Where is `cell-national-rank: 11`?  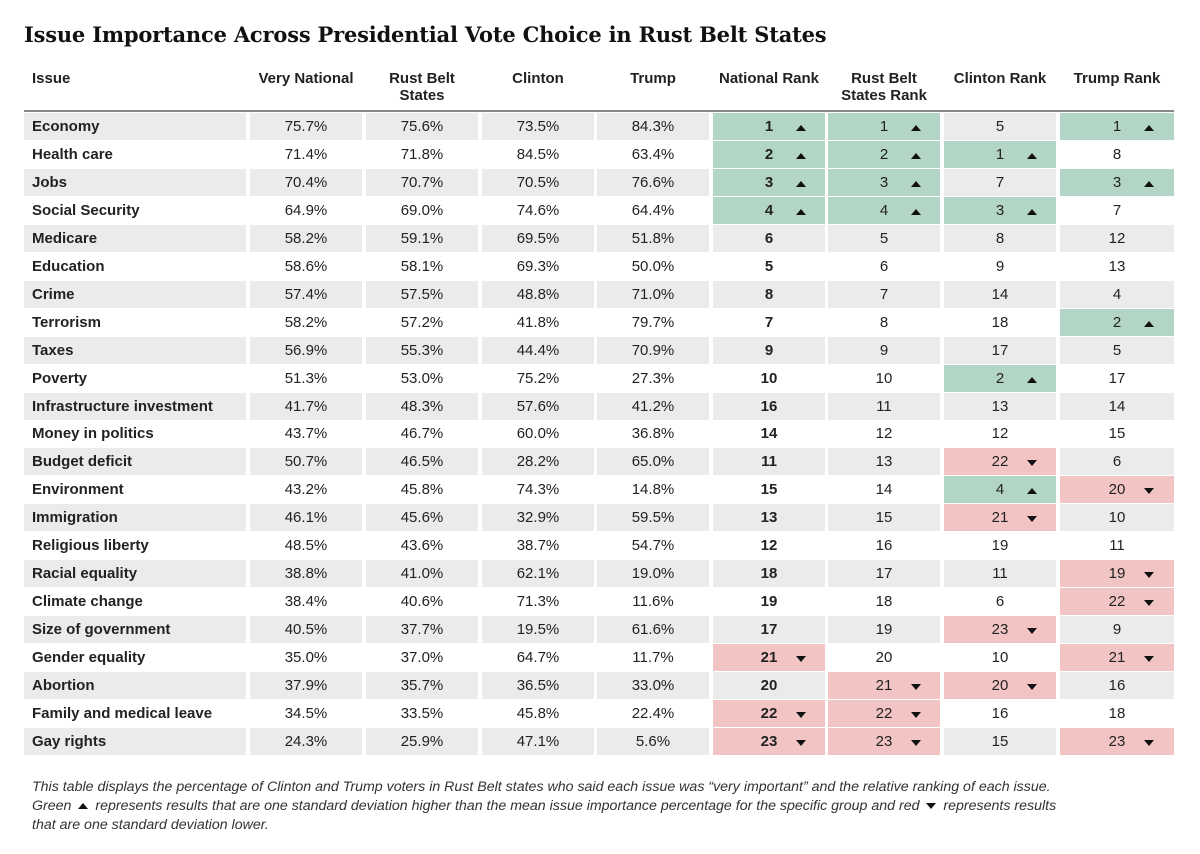
cell-national-rank: 11 is located at coordinates (769, 462).